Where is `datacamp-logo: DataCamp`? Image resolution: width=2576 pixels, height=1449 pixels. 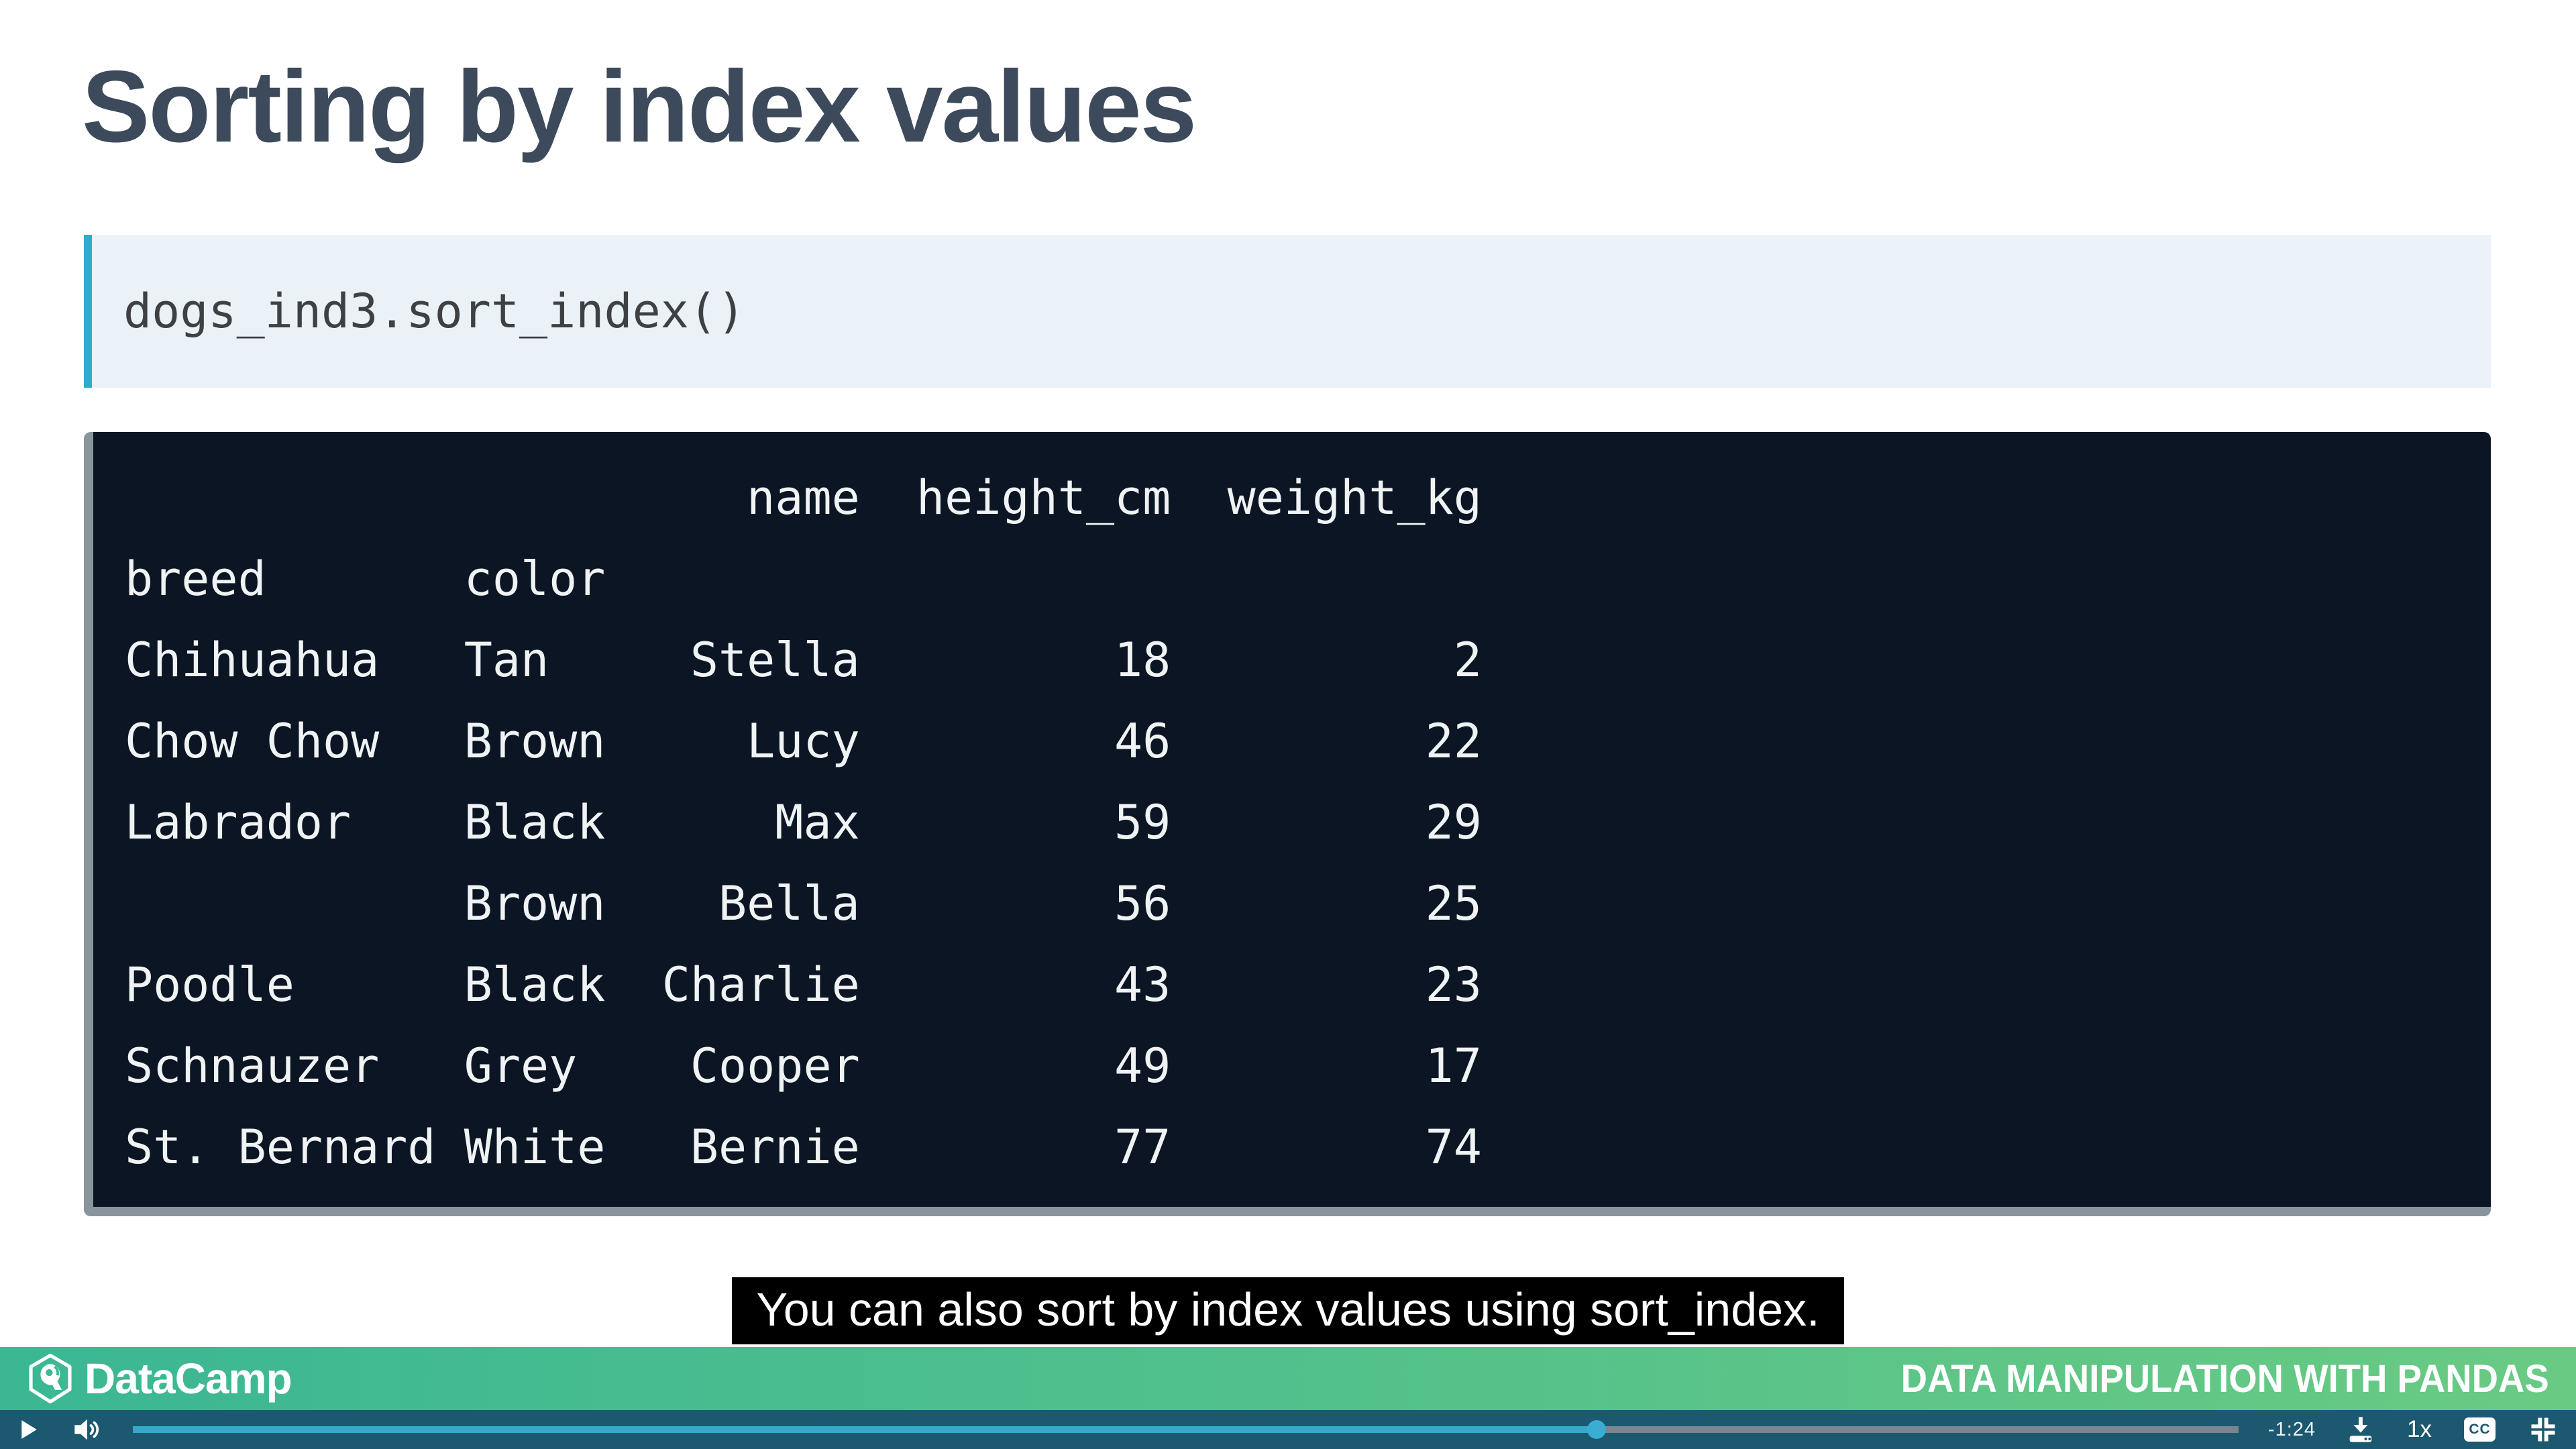 datacamp-logo: DataCamp is located at coordinates (160, 1378).